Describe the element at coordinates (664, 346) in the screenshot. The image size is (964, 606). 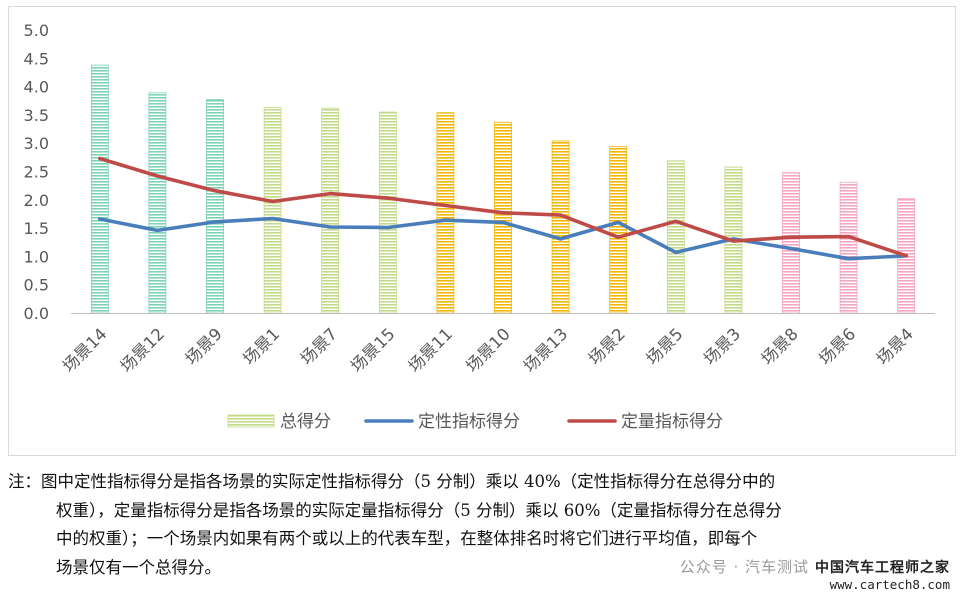
I see `x-tick-label: 场景5` at that location.